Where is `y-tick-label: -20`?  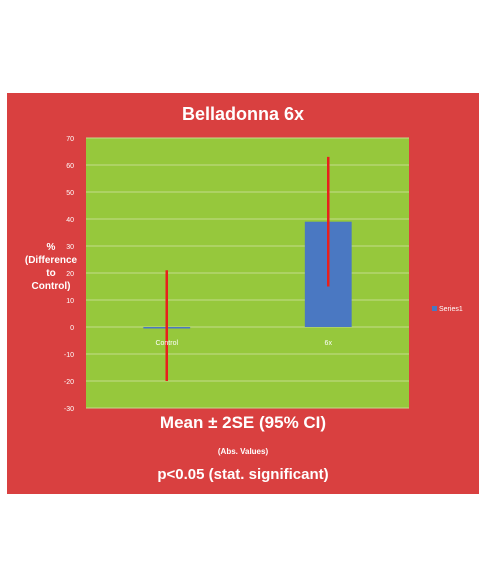 y-tick-label: -20 is located at coordinates (69, 382).